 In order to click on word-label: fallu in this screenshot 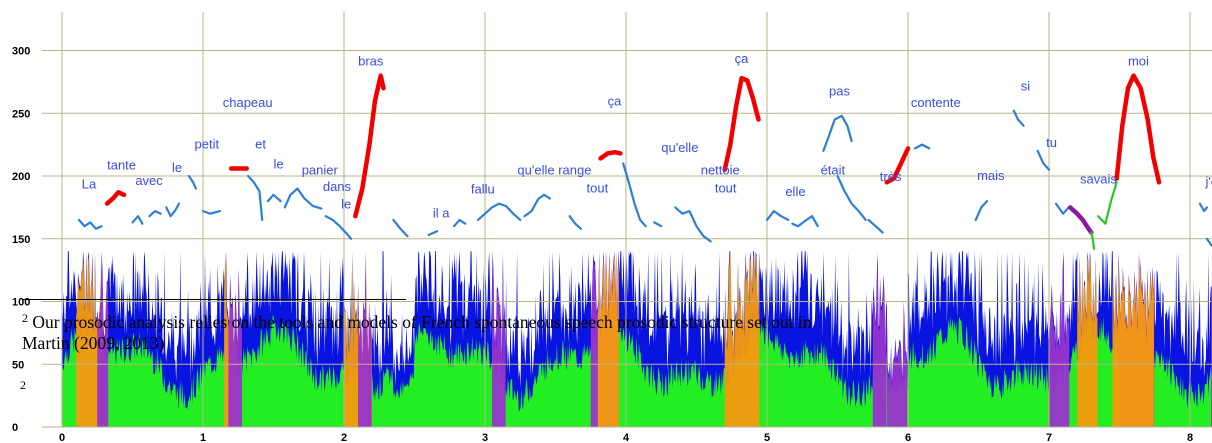, I will do `click(483, 189)`.